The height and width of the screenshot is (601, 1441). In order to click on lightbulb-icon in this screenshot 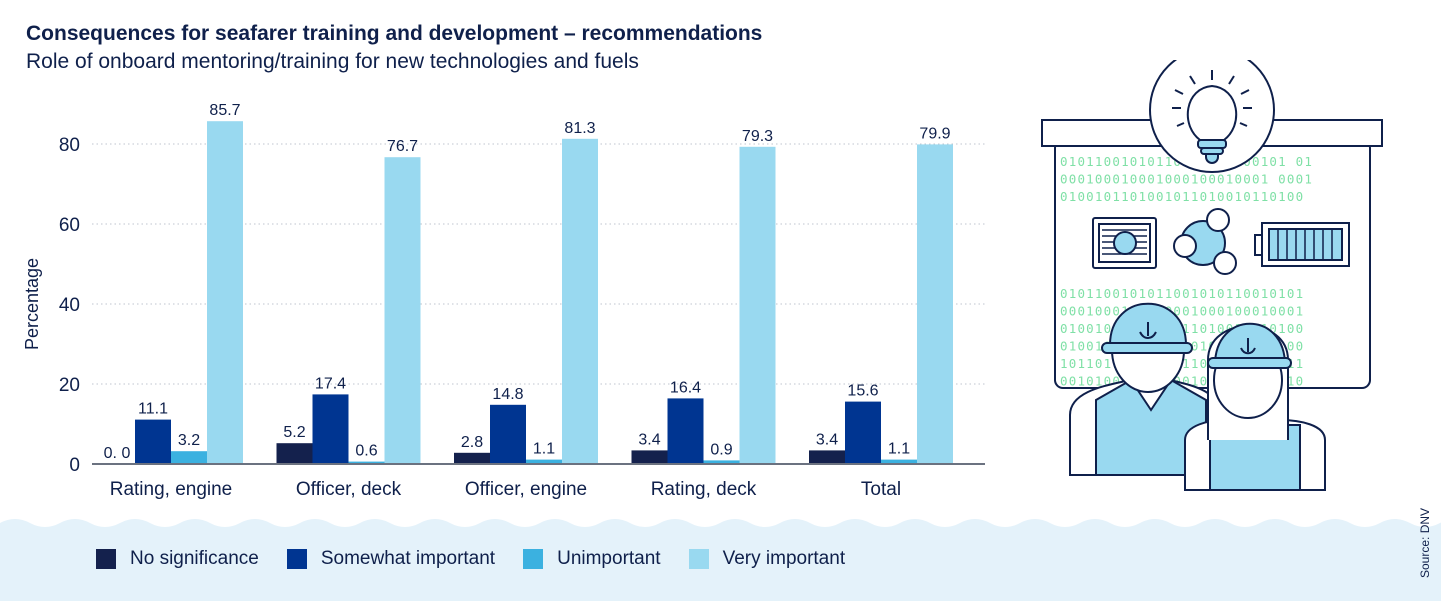, I will do `click(1212, 117)`.